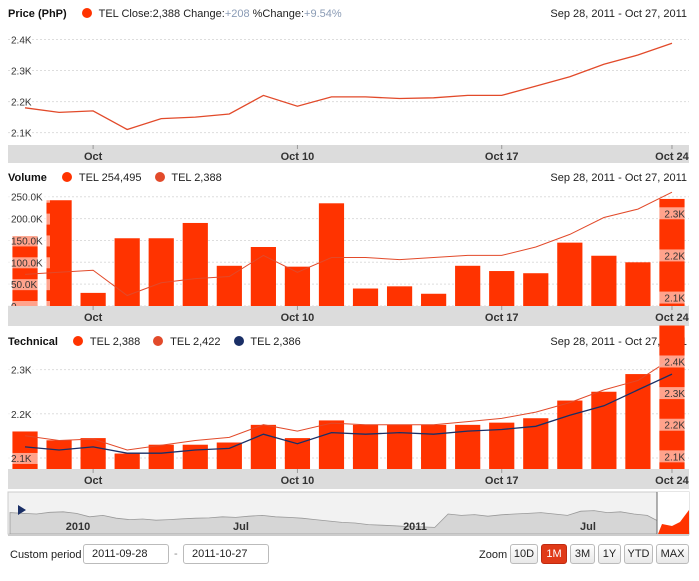 This screenshot has width=699, height=581. What do you see at coordinates (121, 178) in the screenshot?
I see `volume-legend-value: 254,495` at bounding box center [121, 178].